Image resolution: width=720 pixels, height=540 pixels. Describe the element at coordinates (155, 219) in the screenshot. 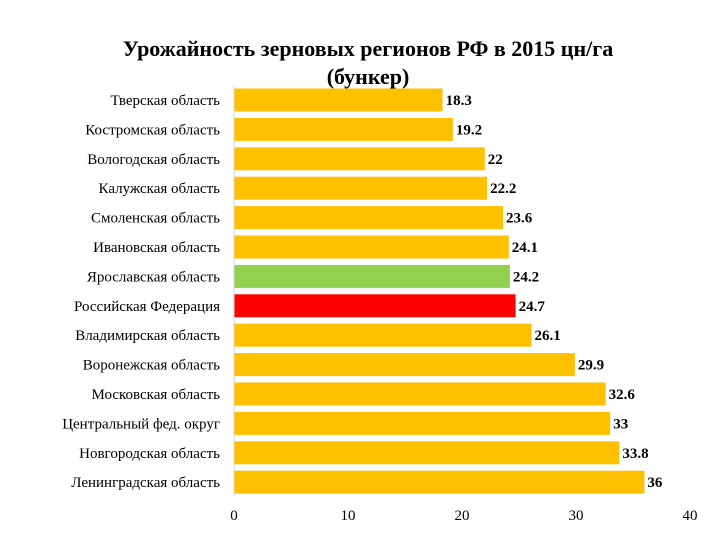

I see `category-label-4: Смоленская область` at that location.